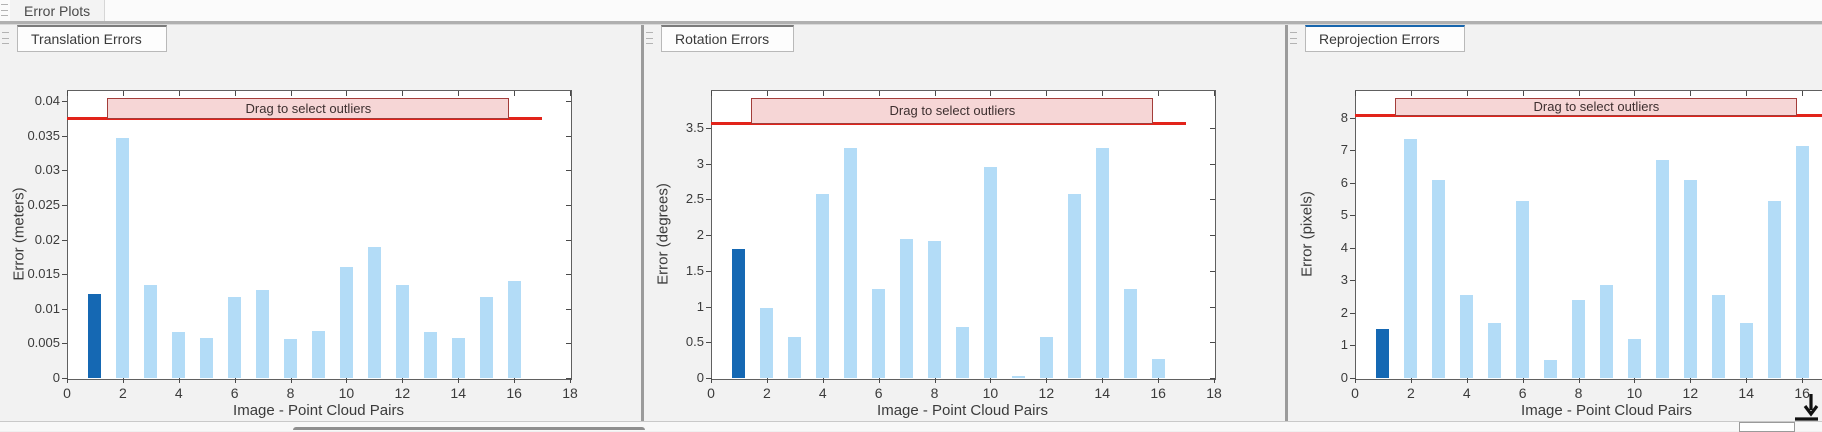 This screenshot has height=432, width=1822. I want to click on y-tick-label: 1.5, so click(694, 270).